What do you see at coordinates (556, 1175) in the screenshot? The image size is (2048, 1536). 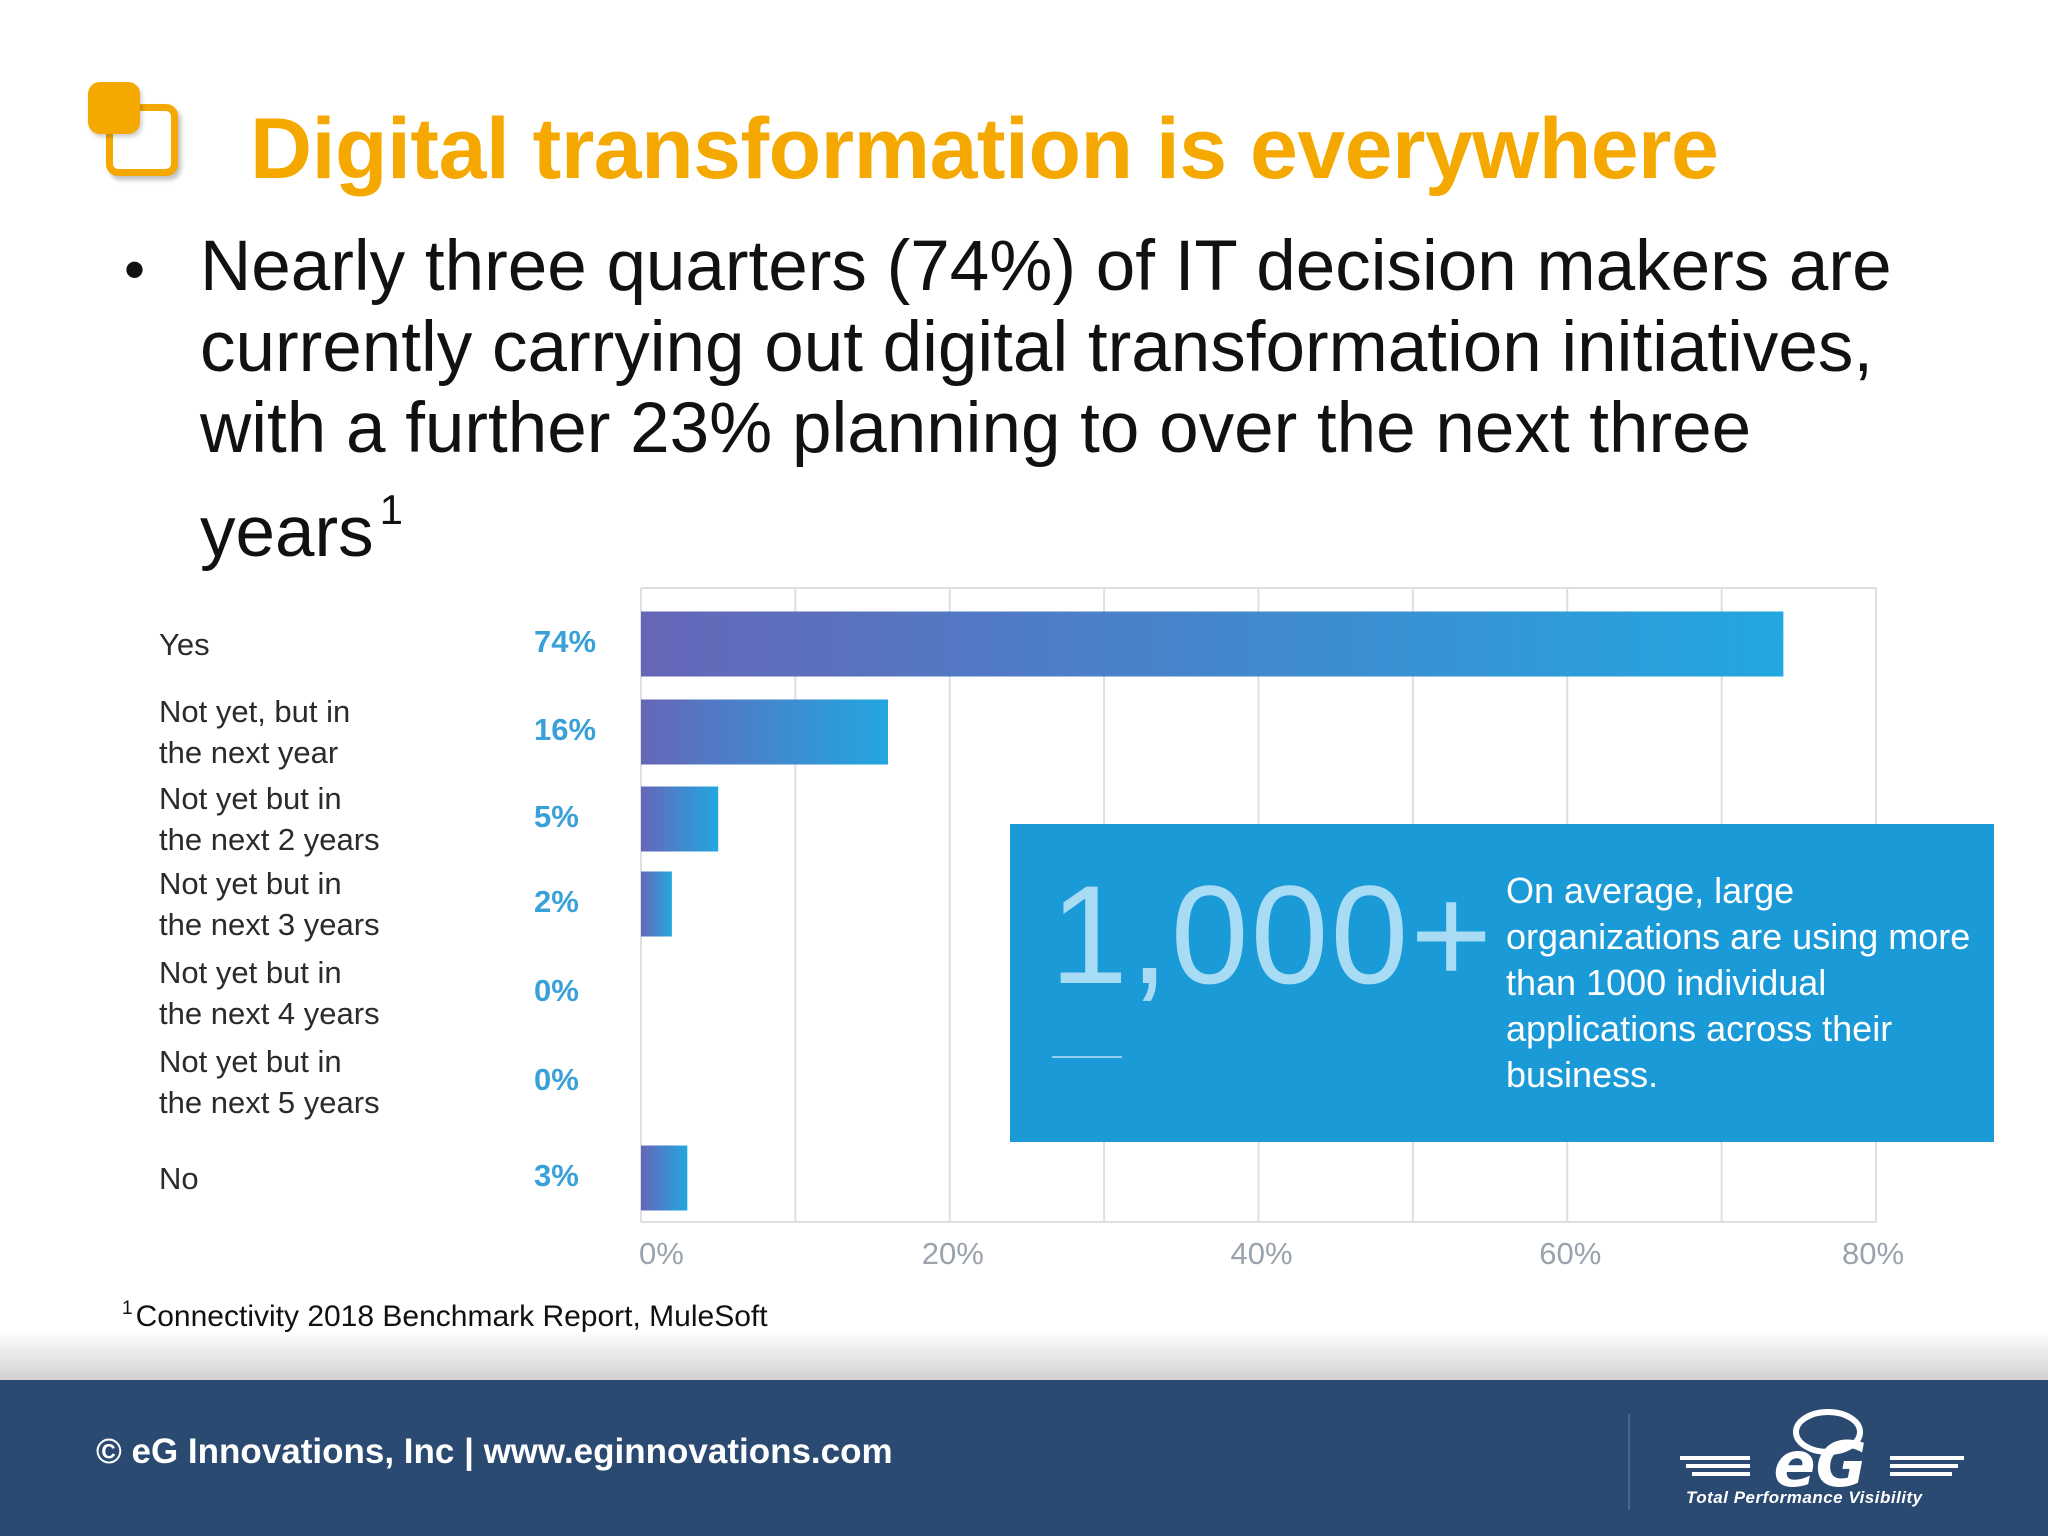 I see `value-label: 3%` at bounding box center [556, 1175].